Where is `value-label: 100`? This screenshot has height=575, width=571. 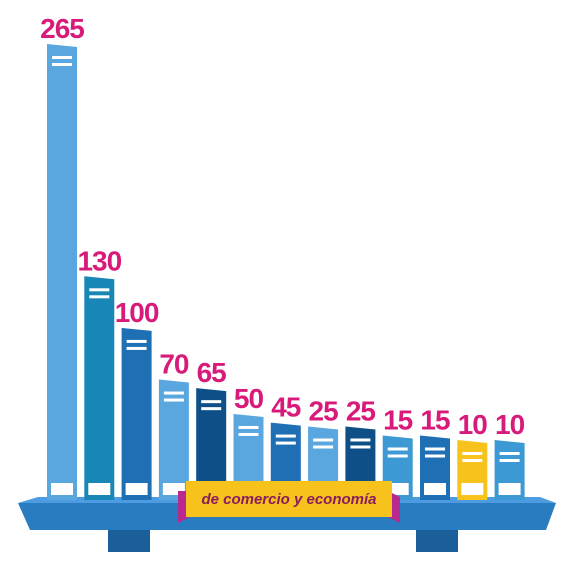
value-label: 100 is located at coordinates (137, 312).